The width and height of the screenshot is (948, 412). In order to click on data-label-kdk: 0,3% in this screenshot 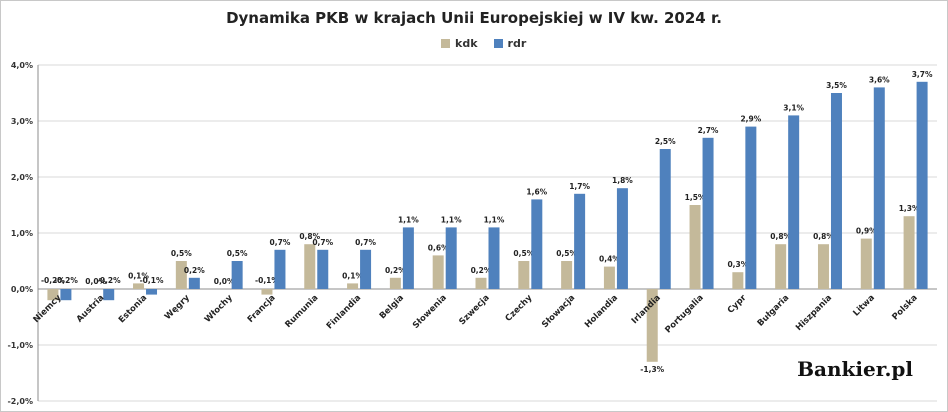, I will do `click(737, 264)`.